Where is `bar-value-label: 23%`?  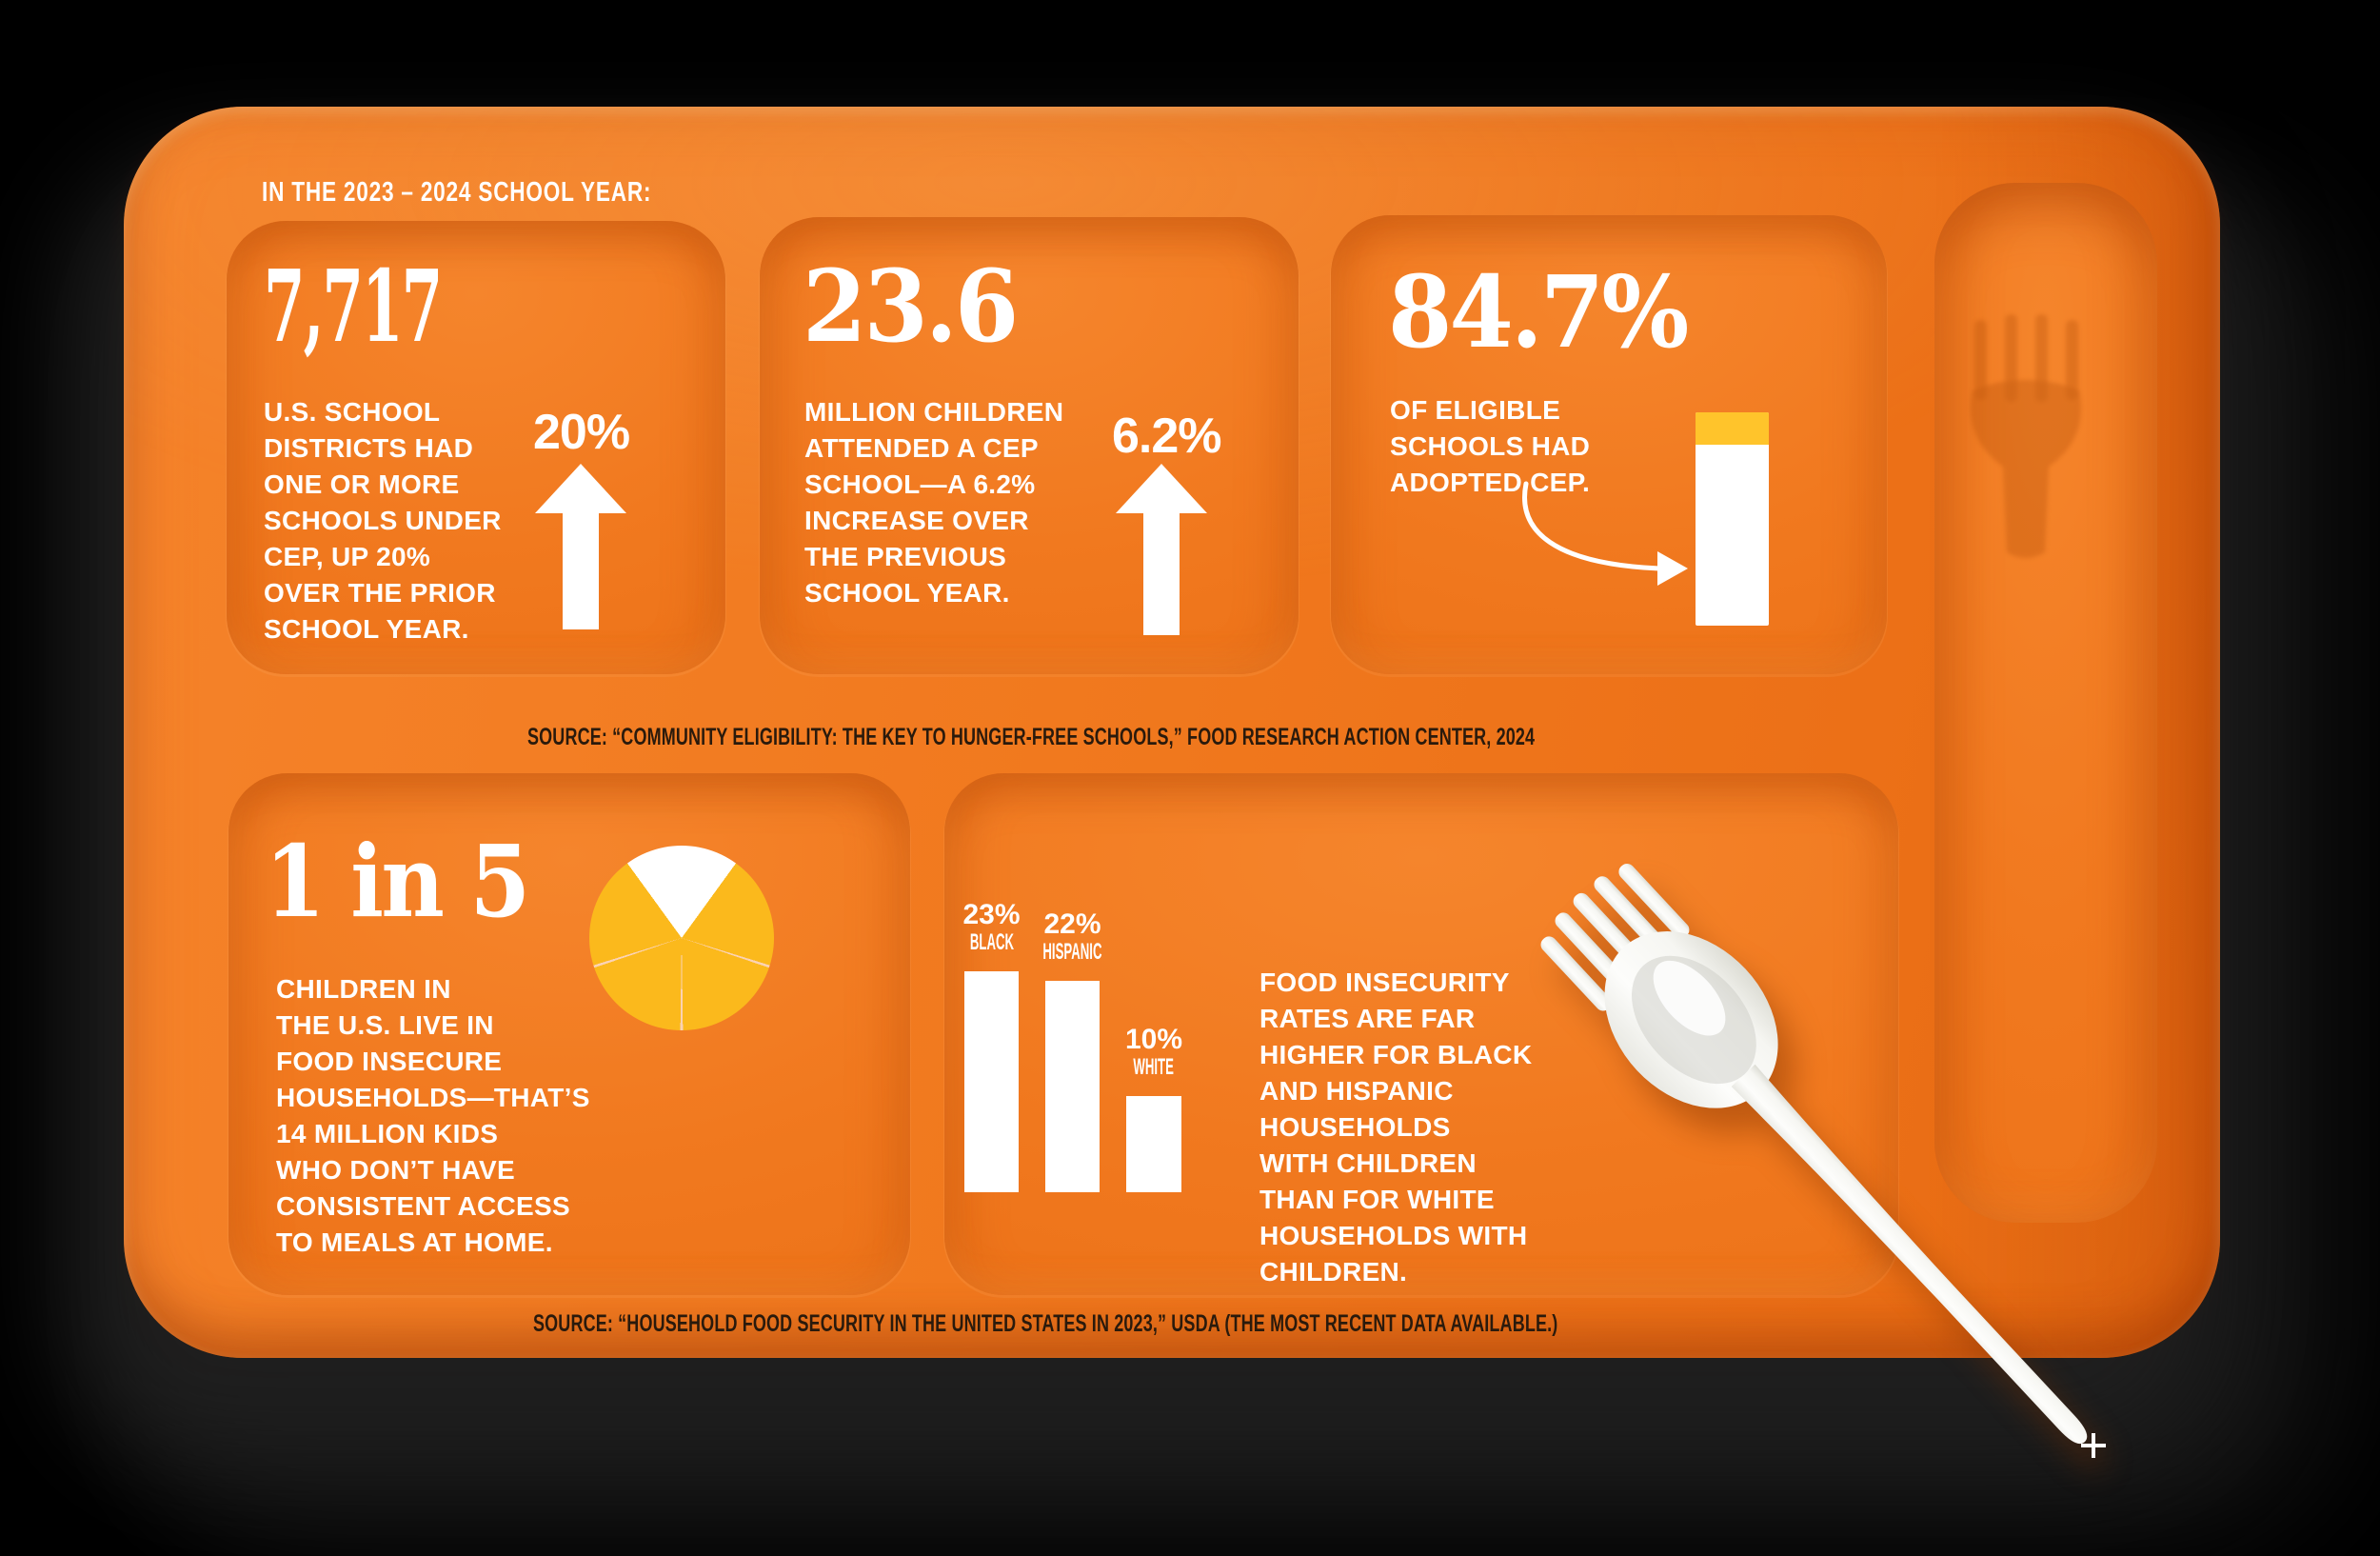
bar-value-label: 23% is located at coordinates (991, 915).